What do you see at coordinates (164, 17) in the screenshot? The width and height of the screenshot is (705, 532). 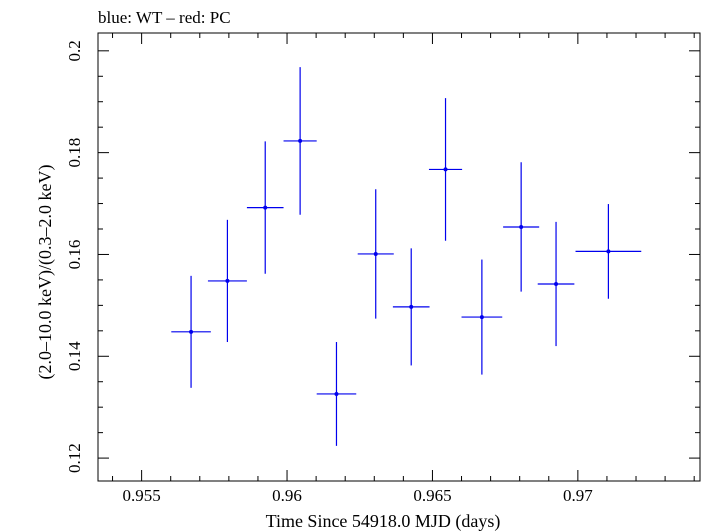 I see `chart-title: blue: WT – red: PC` at bounding box center [164, 17].